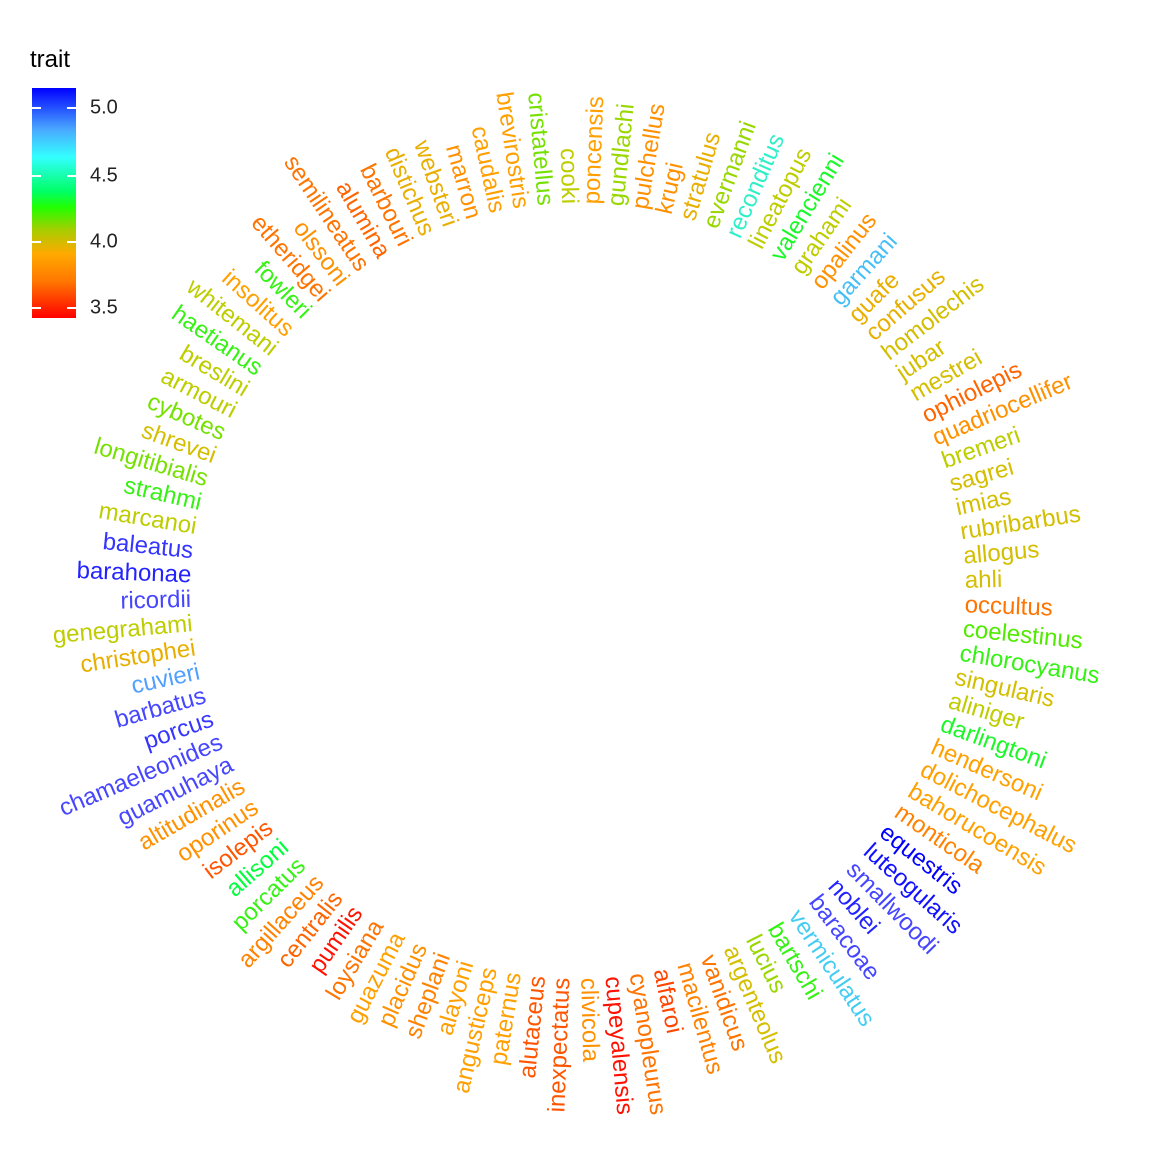 This screenshot has height=1152, width=1152. What do you see at coordinates (559, 1045) in the screenshot?
I see `species-label: inexpectatus` at bounding box center [559, 1045].